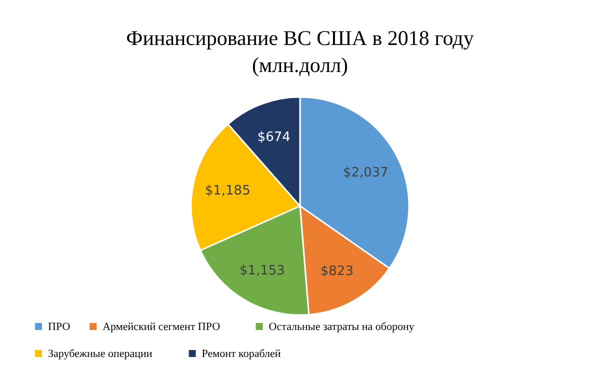 The image size is (600, 386). Describe the element at coordinates (262, 270) in the screenshot. I see `data-label: $1,153` at that location.